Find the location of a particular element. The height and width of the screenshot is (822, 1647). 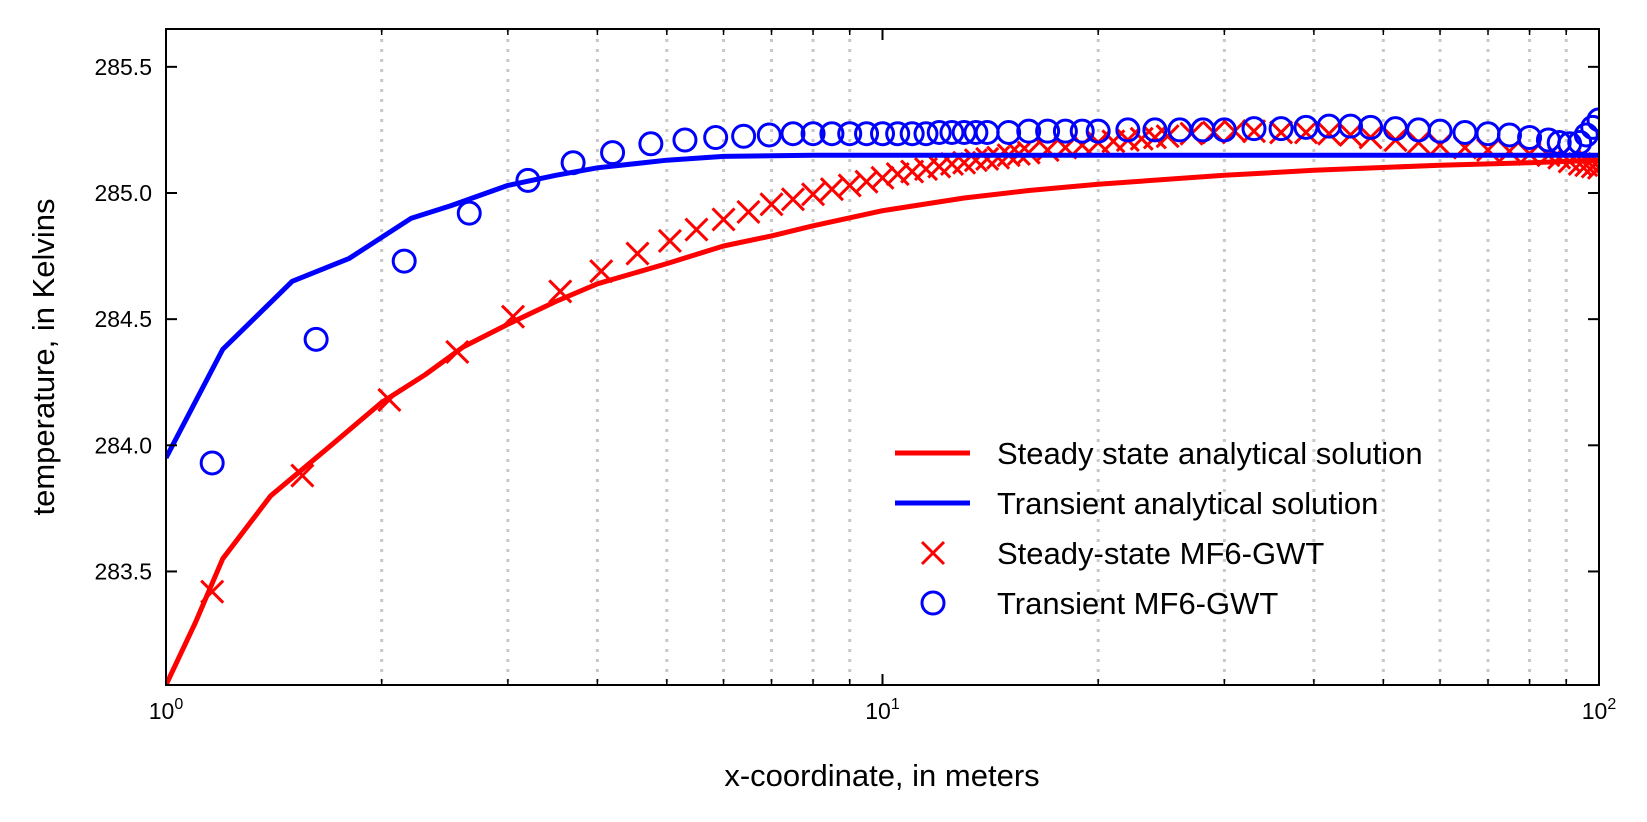

x-tick-label: 10⁰ is located at coordinates (166, 710).